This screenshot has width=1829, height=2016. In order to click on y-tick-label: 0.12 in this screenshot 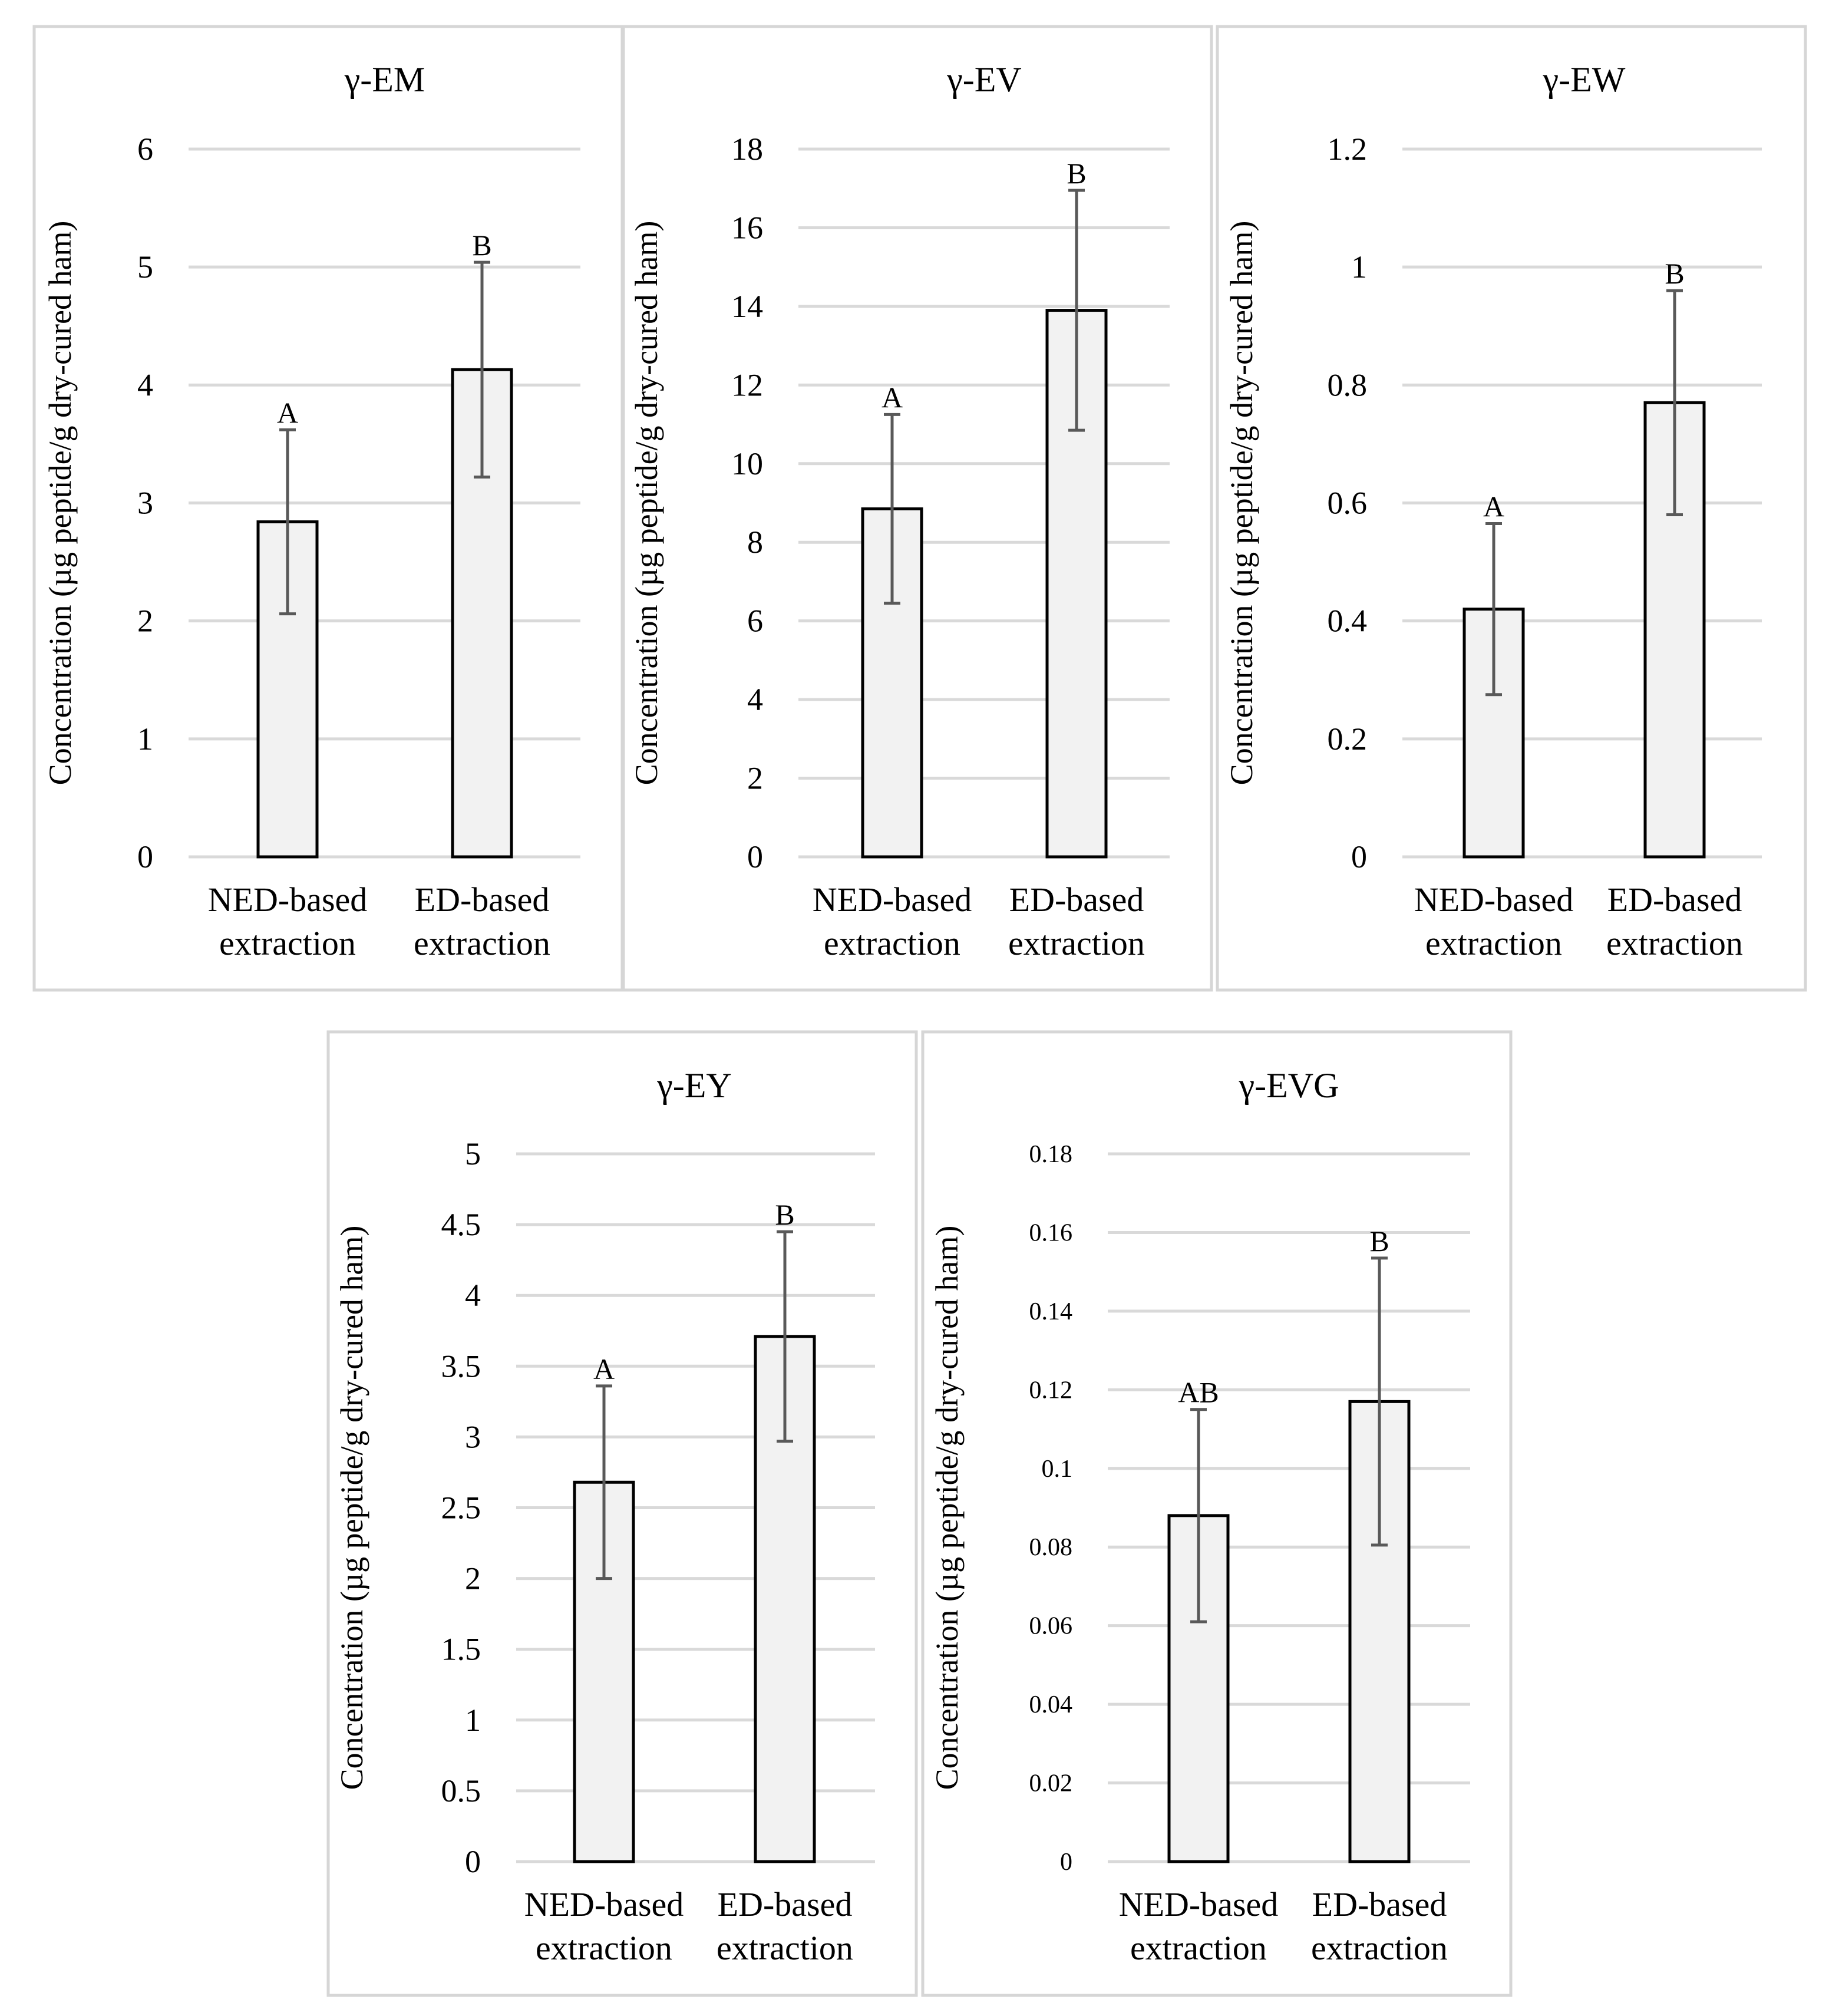, I will do `click(1051, 1391)`.